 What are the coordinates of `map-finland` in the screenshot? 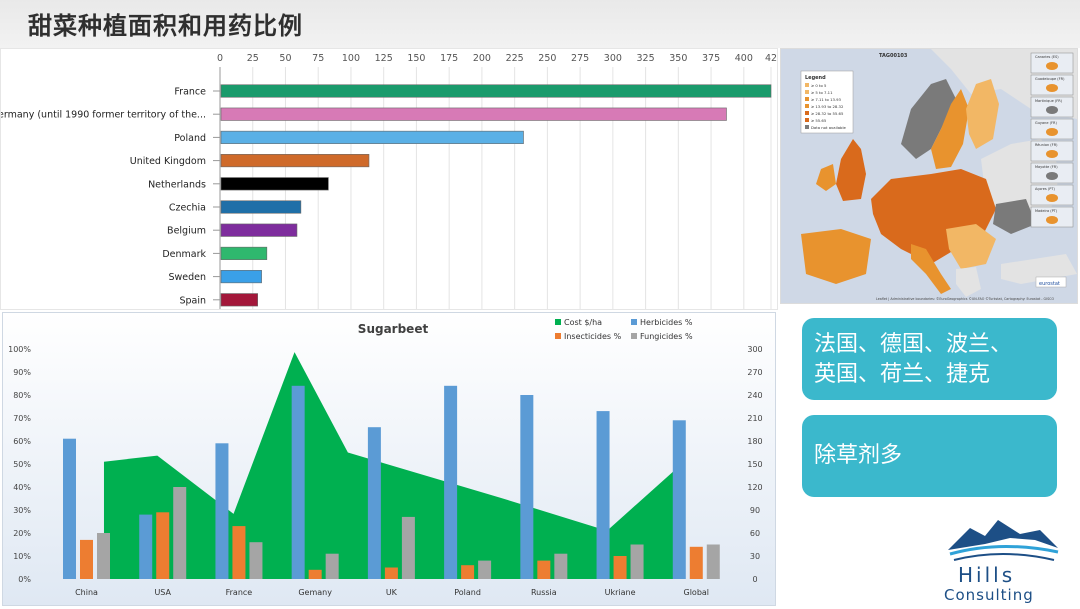 It's located at (982, 114).